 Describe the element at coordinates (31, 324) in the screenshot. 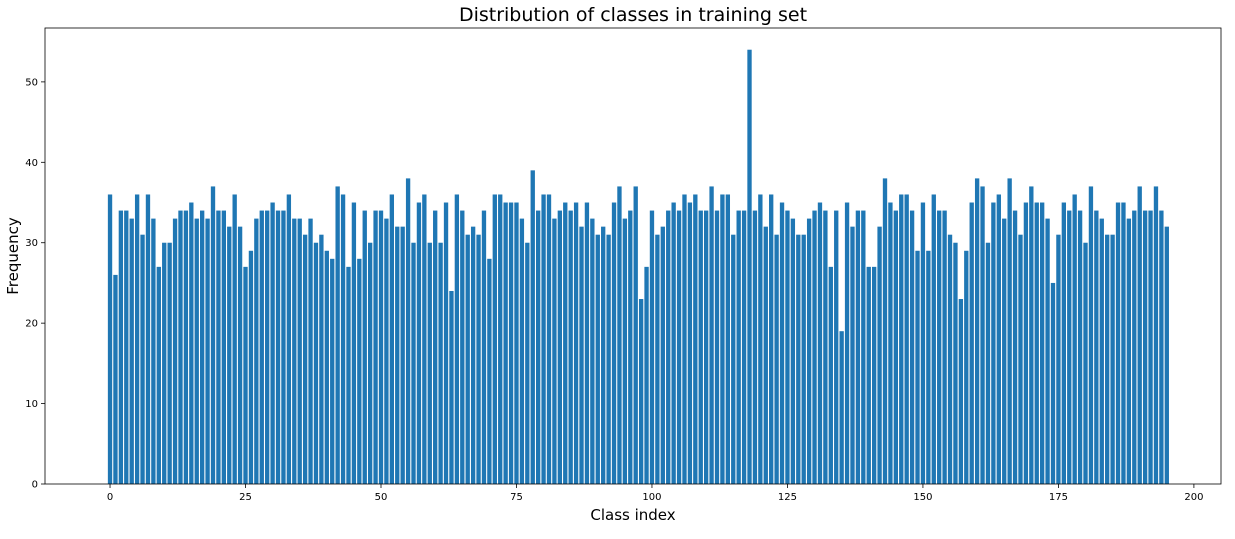

I see `y-tick-label: 20` at that location.